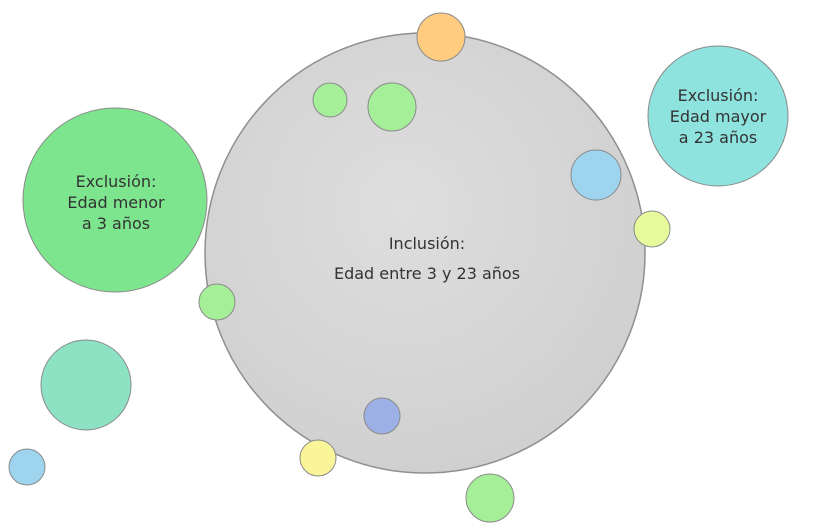 This screenshot has width=822, height=525. I want to click on small-bubble-navy-bottom, so click(382, 416).